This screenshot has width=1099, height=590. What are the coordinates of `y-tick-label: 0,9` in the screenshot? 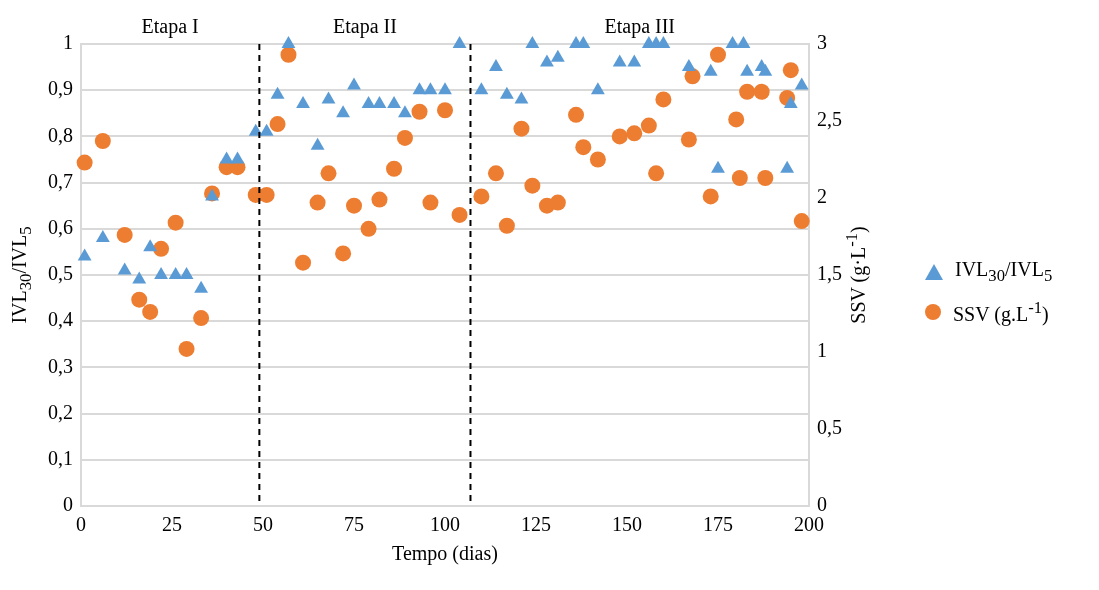 It's located at (60, 88).